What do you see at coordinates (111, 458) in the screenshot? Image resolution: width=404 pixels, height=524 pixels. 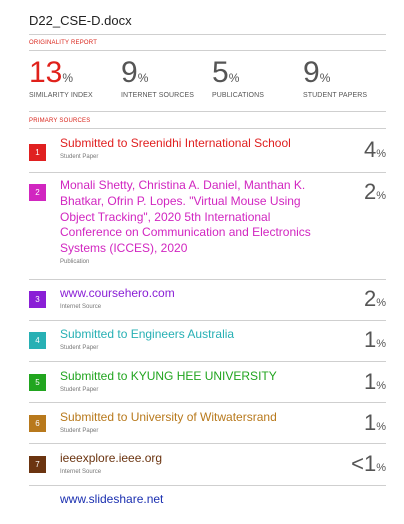 I see `source-title-text: ieeexplore.ieee.org` at bounding box center [111, 458].